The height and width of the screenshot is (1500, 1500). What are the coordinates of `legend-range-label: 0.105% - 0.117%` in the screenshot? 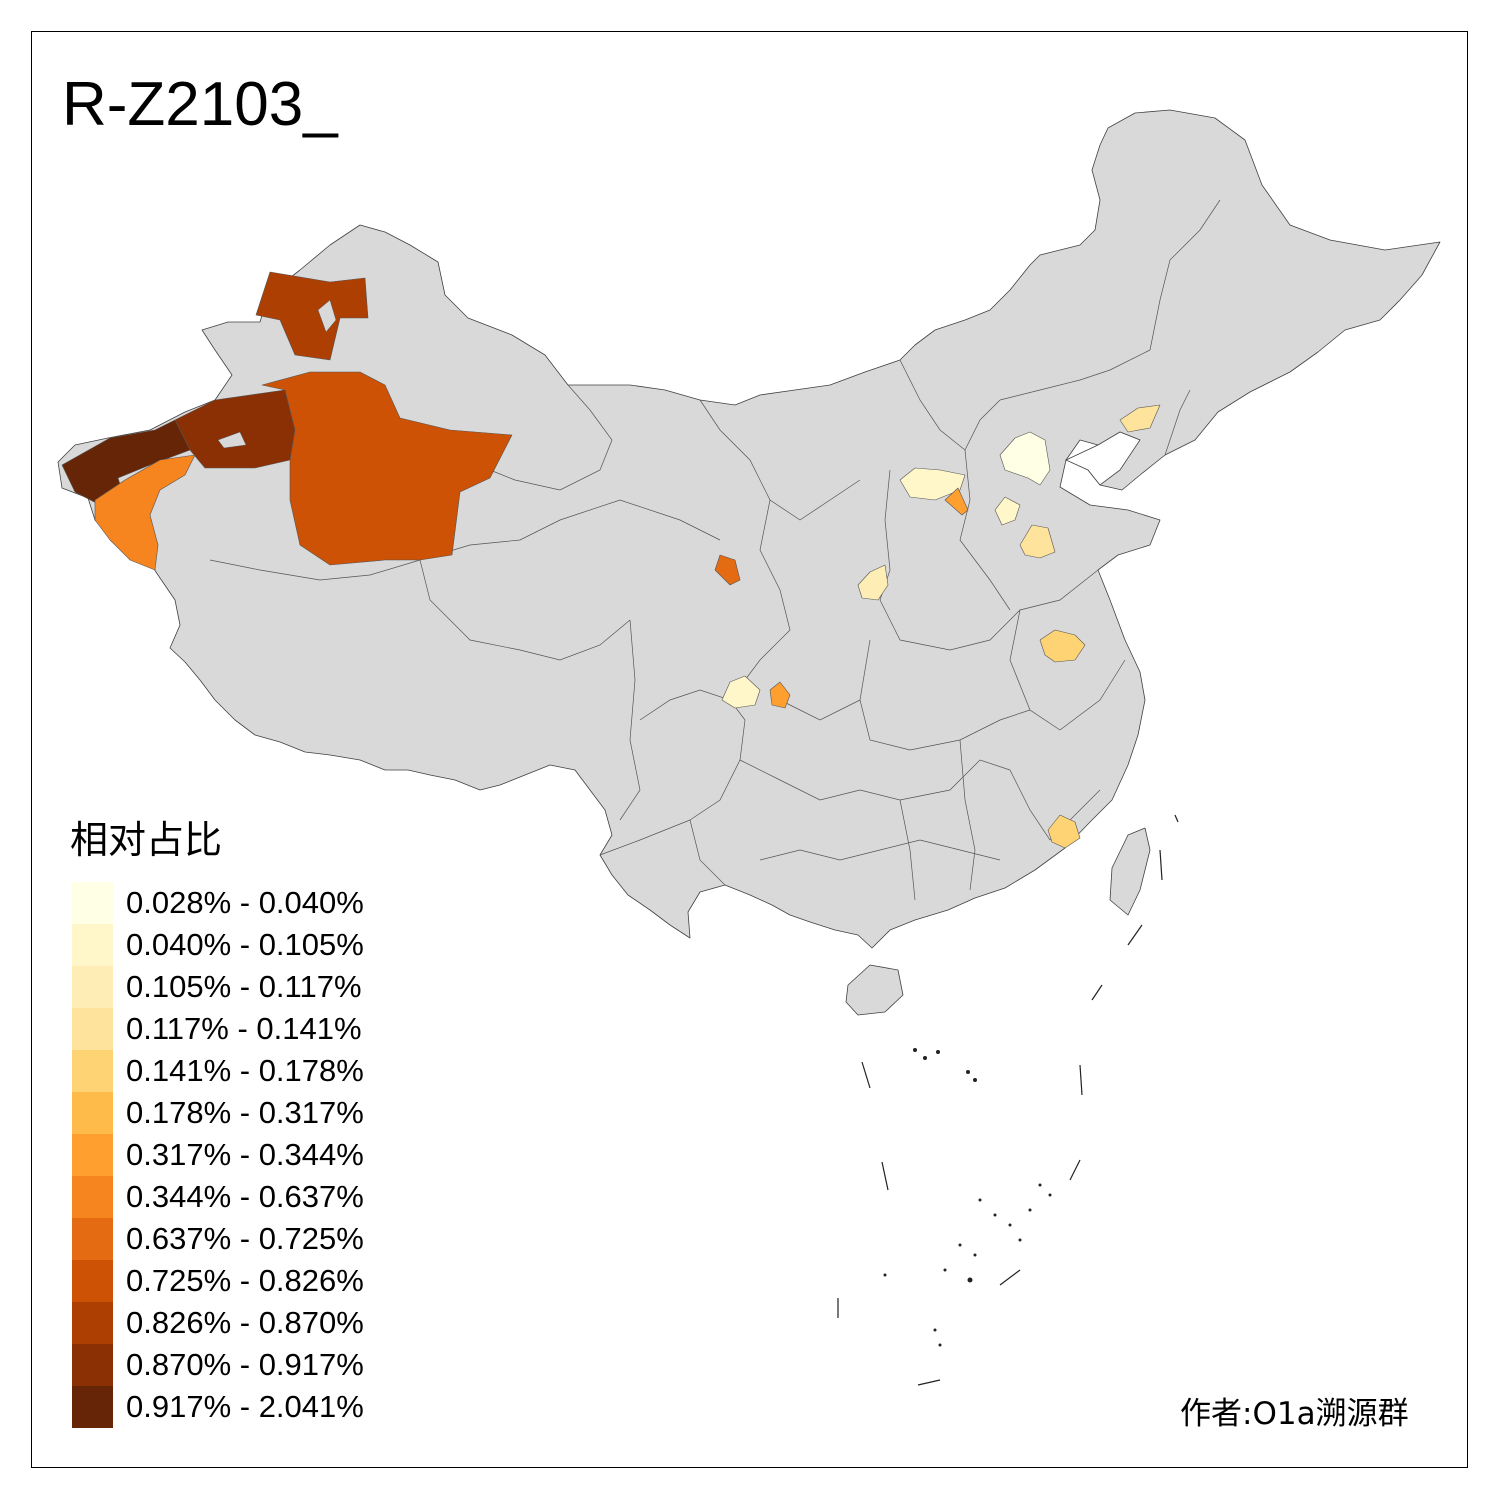 It's located at (244, 986).